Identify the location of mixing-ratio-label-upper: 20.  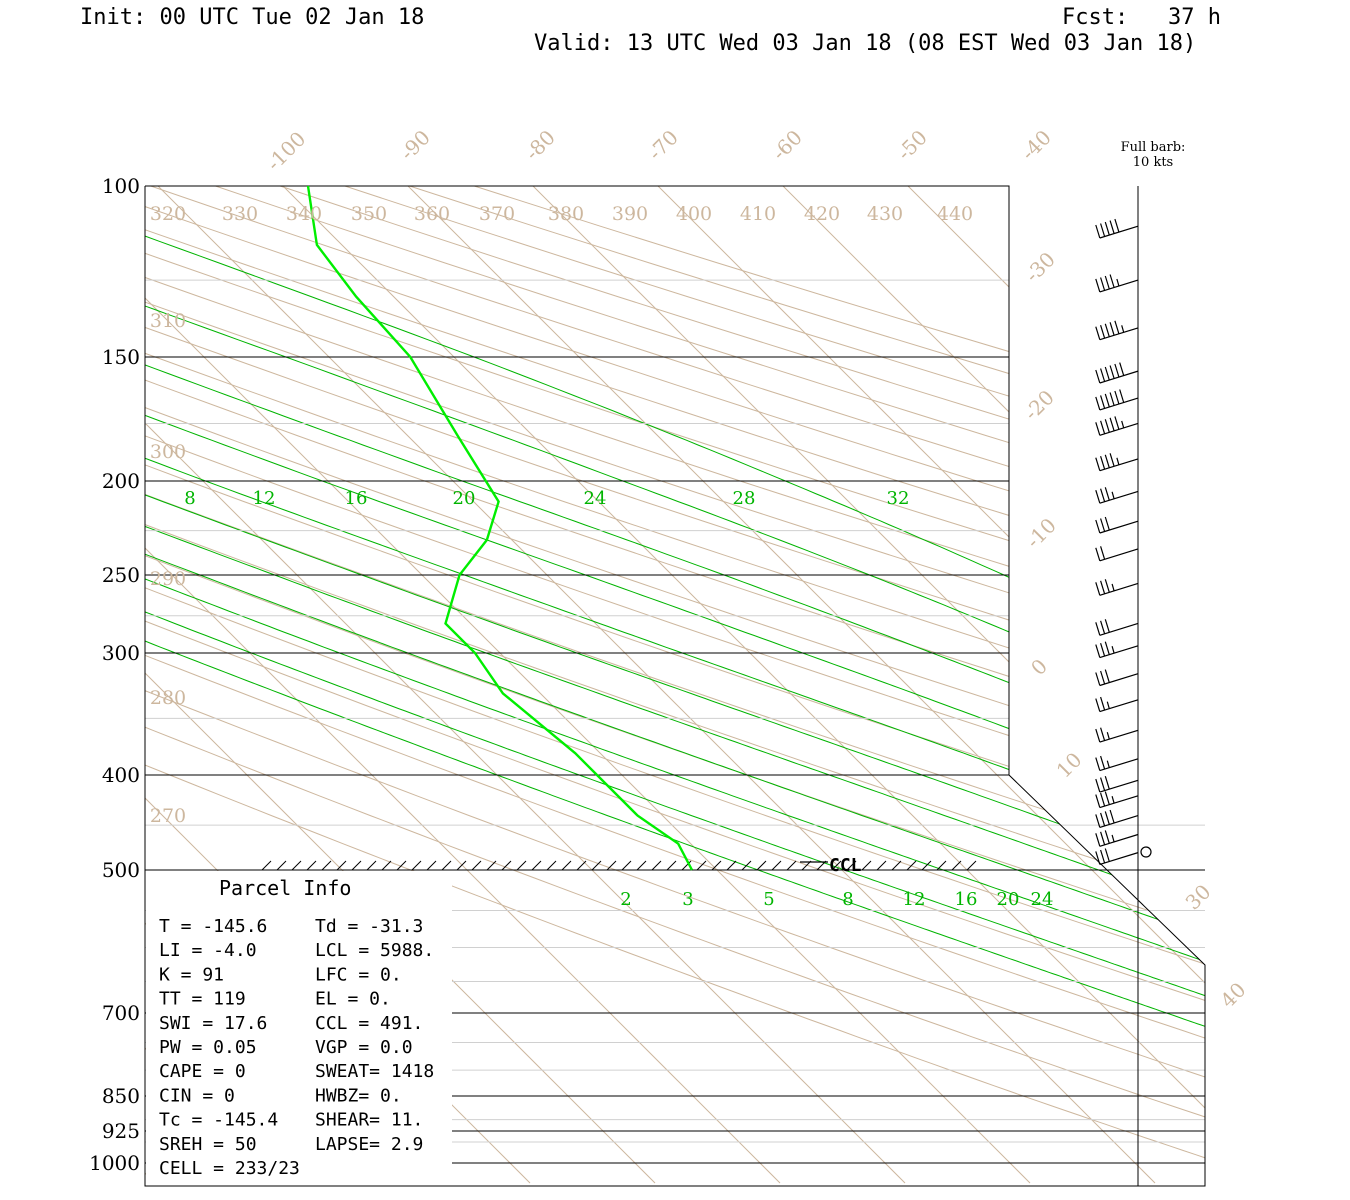
(464, 498).